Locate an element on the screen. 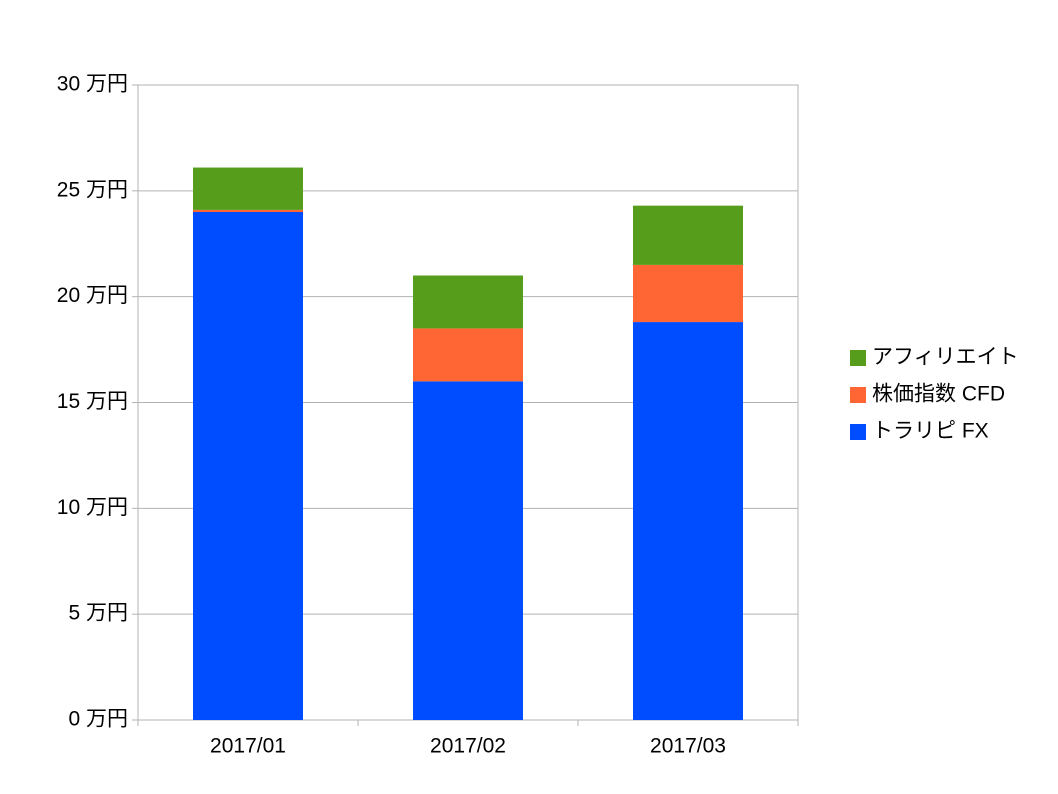 This screenshot has width=1058, height=794. y-tick-label: 0 万円 is located at coordinates (98, 719).